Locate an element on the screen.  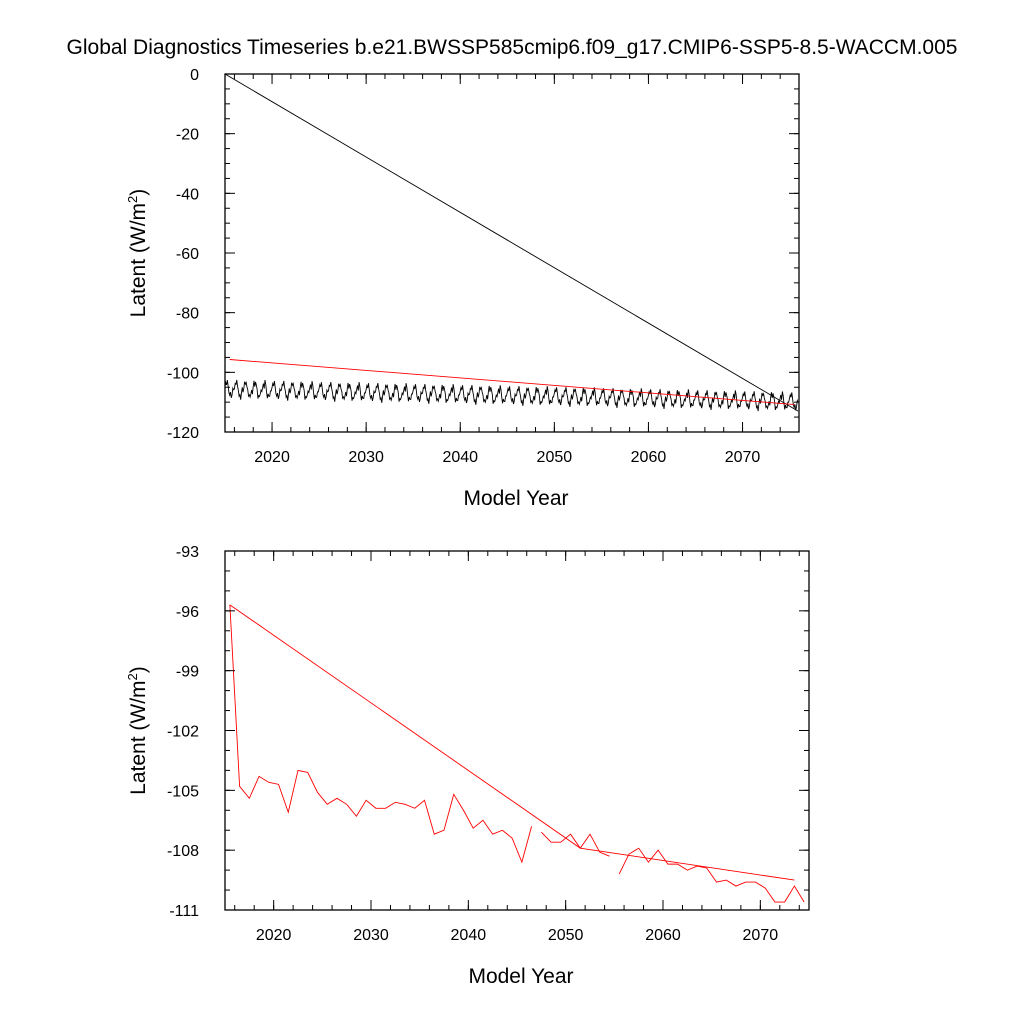
y-tick-label: -120 is located at coordinates (183, 433).